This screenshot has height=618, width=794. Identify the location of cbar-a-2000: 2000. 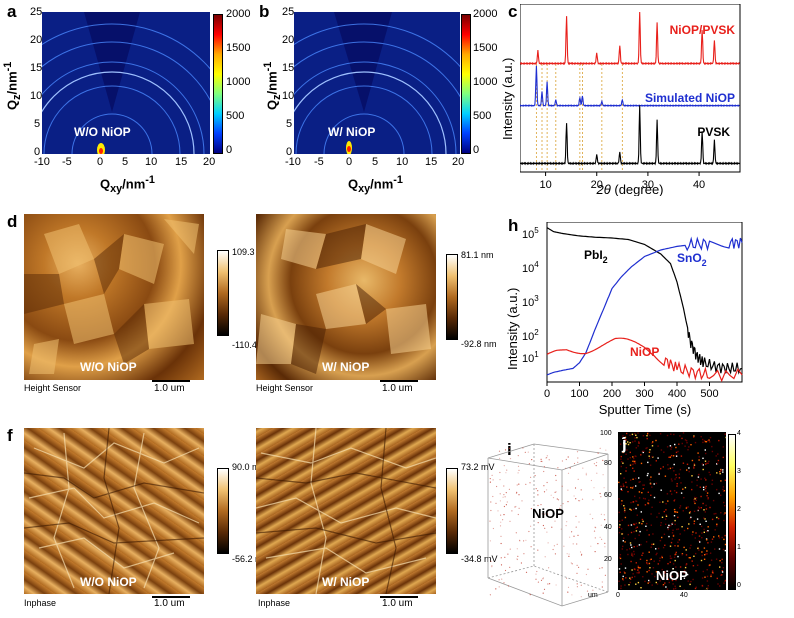
(238, 14).